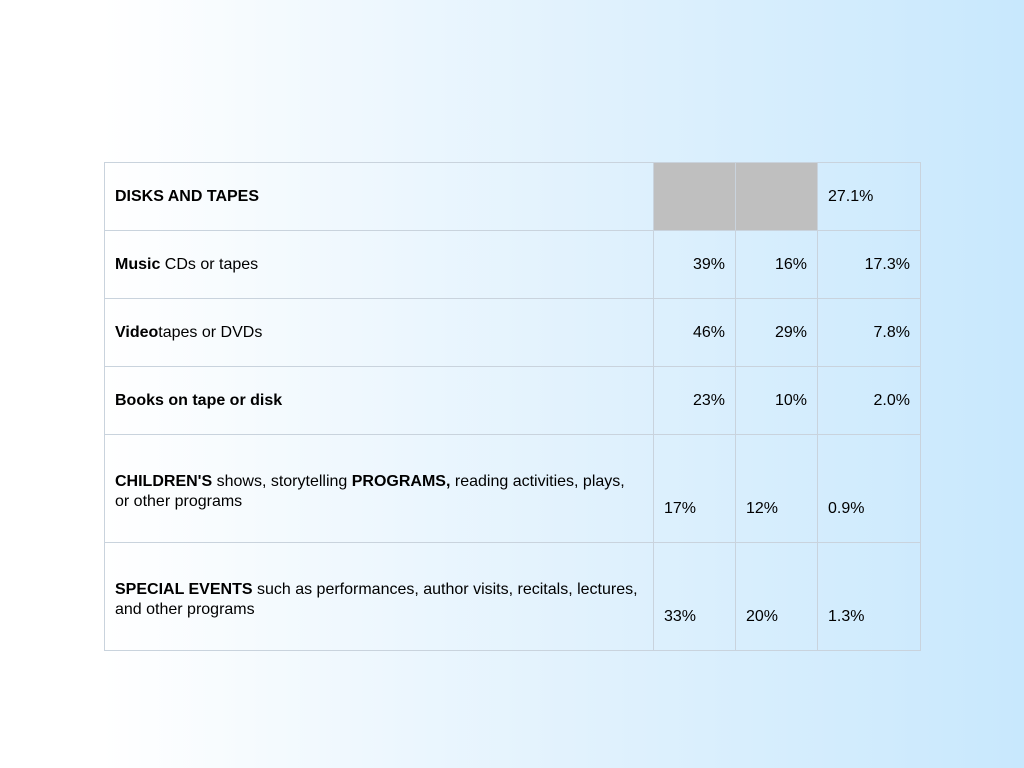 The height and width of the screenshot is (768, 1024). What do you see at coordinates (379, 332) in the screenshot?
I see `row-label: Videotapes or DVDs` at bounding box center [379, 332].